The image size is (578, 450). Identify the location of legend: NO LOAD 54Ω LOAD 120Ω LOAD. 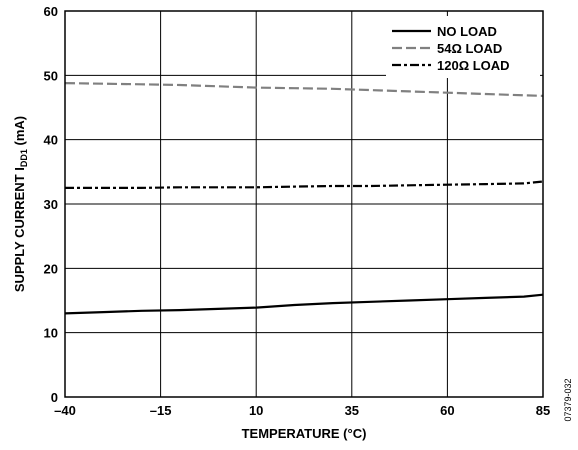
(463, 47).